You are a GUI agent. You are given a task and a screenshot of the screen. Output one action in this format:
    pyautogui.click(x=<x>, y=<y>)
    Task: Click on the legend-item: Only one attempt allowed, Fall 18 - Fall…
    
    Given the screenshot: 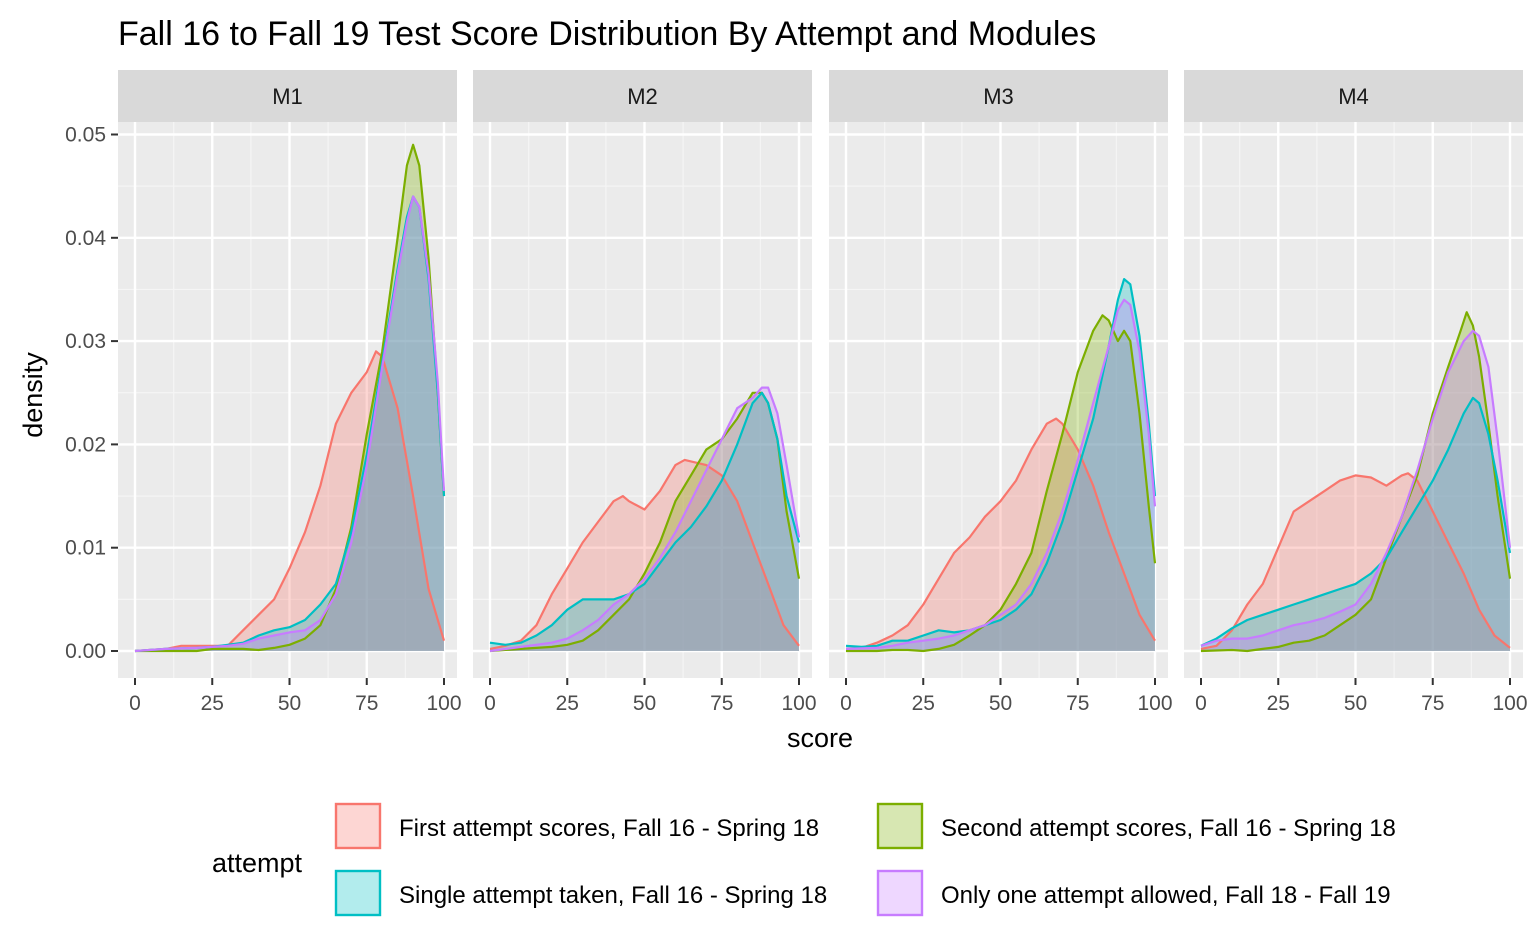 What is the action you would take?
    pyautogui.click(x=1133, y=893)
    